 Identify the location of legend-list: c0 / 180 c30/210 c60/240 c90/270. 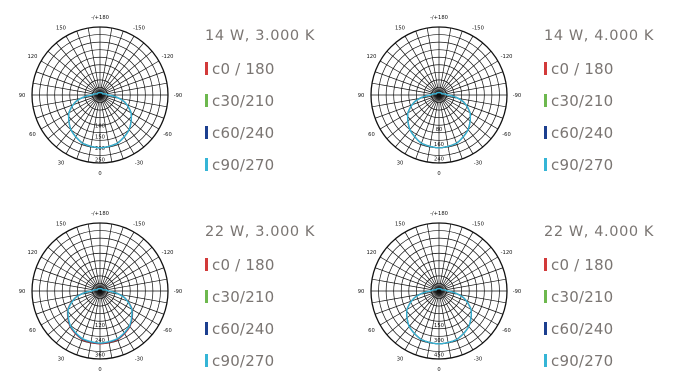
(611, 122).